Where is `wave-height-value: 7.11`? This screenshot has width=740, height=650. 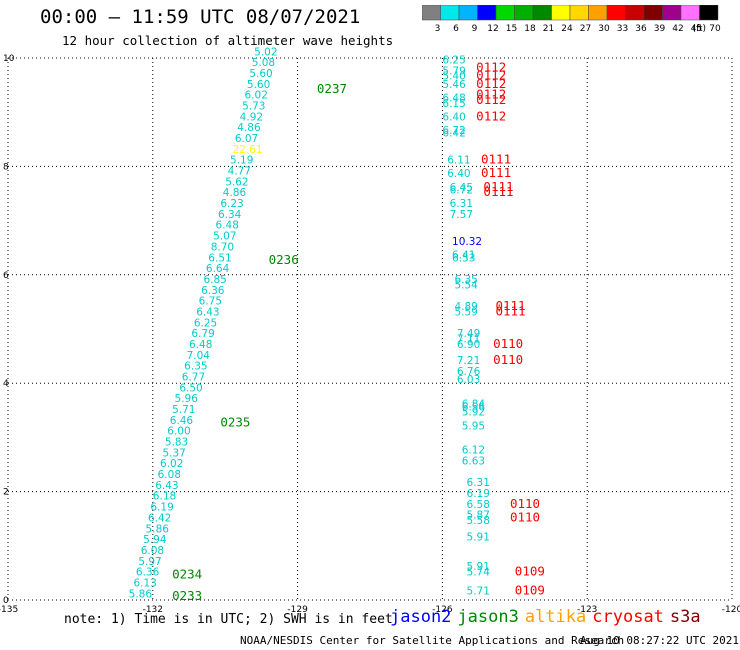 wave-height-value: 7.11 is located at coordinates (468, 340).